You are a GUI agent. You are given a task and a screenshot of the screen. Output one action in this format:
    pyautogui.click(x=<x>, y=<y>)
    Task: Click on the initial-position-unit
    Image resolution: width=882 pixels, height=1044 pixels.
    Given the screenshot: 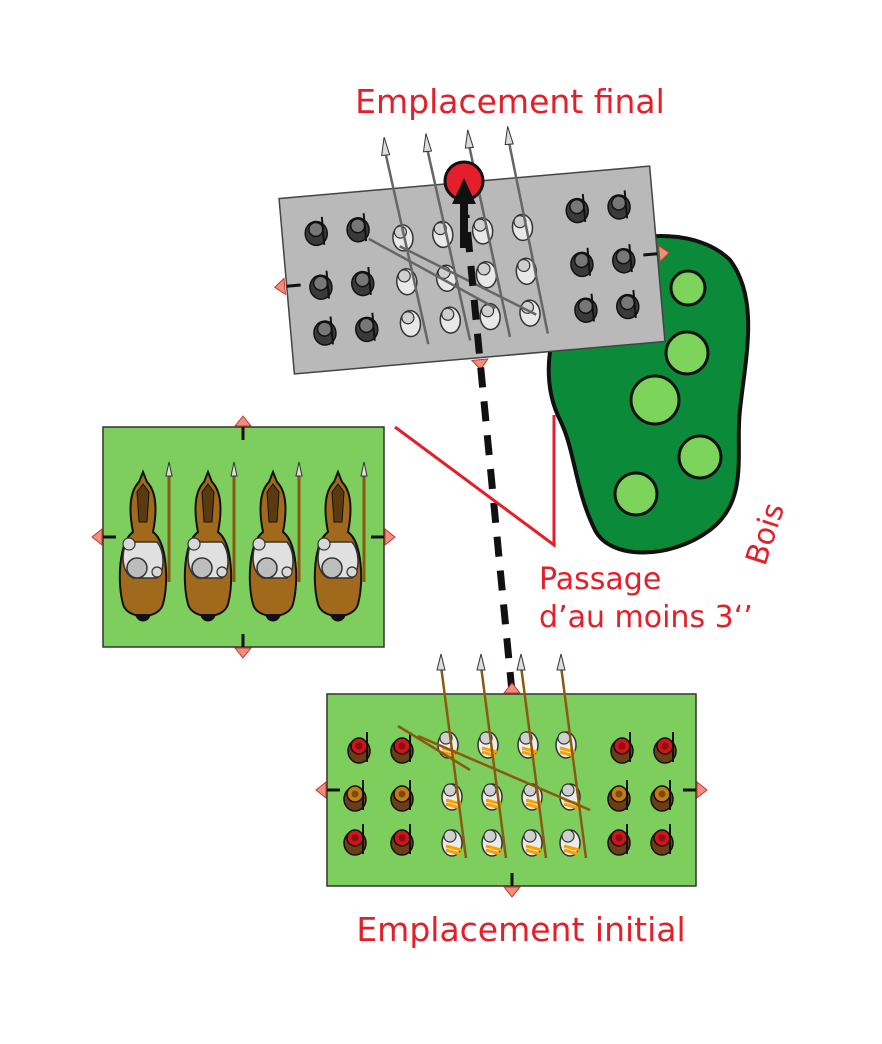 What is the action you would take?
    pyautogui.click(x=511, y=775)
    